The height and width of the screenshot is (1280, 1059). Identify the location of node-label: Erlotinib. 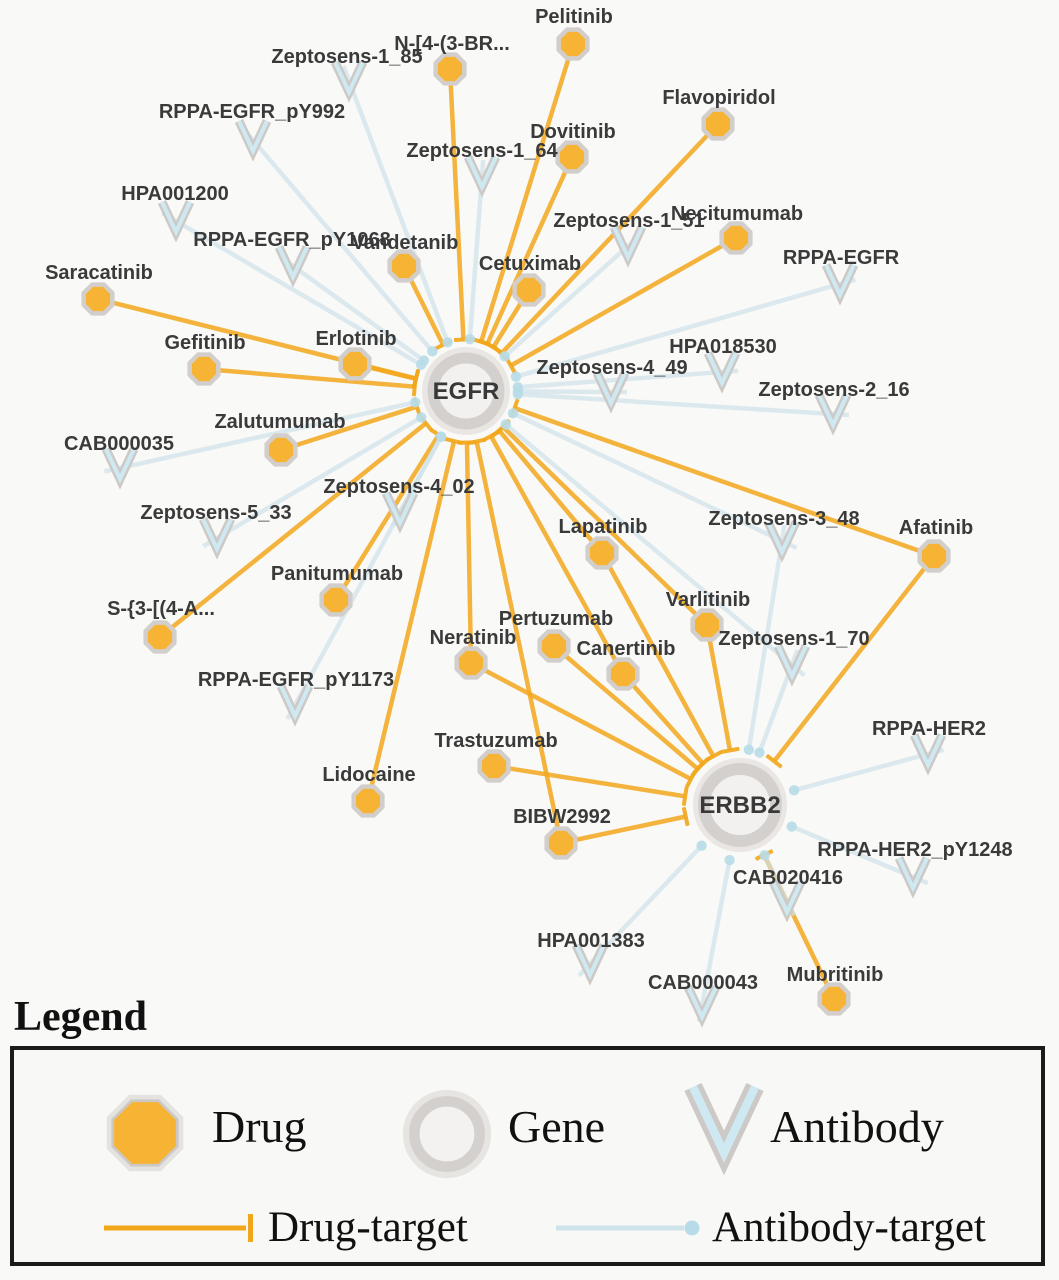
(355, 339).